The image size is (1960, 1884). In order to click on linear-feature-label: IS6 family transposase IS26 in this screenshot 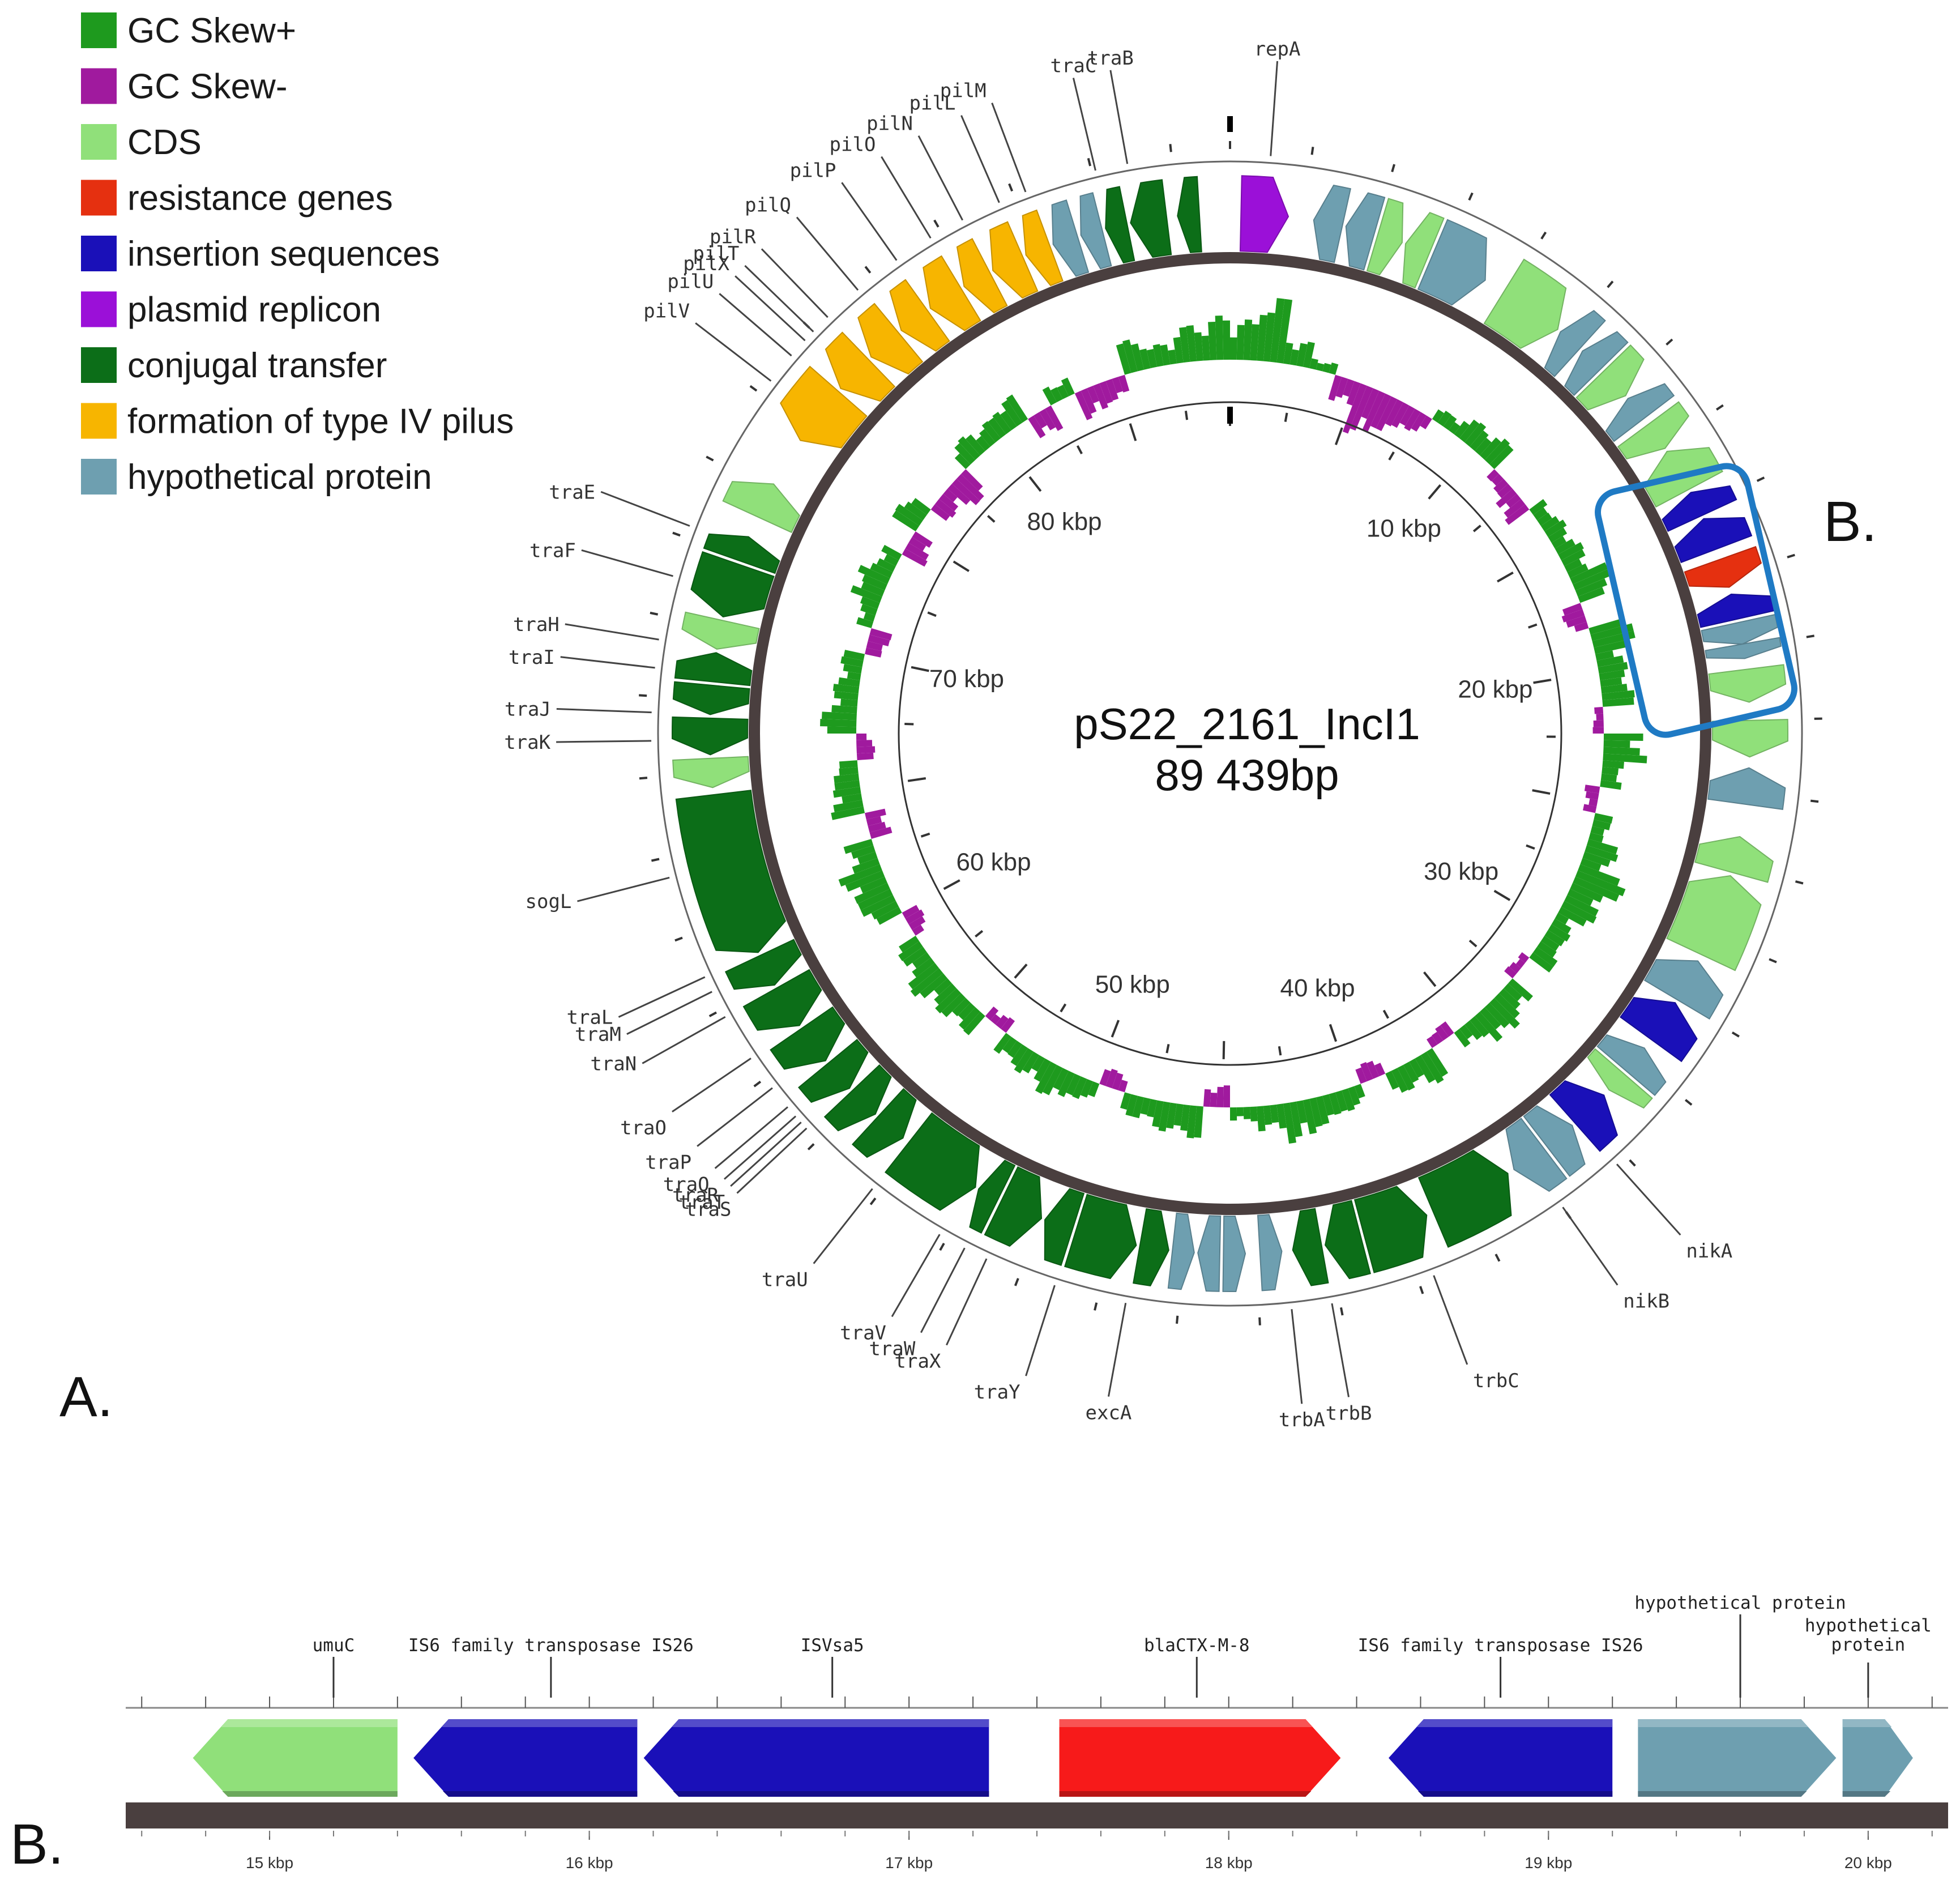, I will do `click(1500, 1645)`.